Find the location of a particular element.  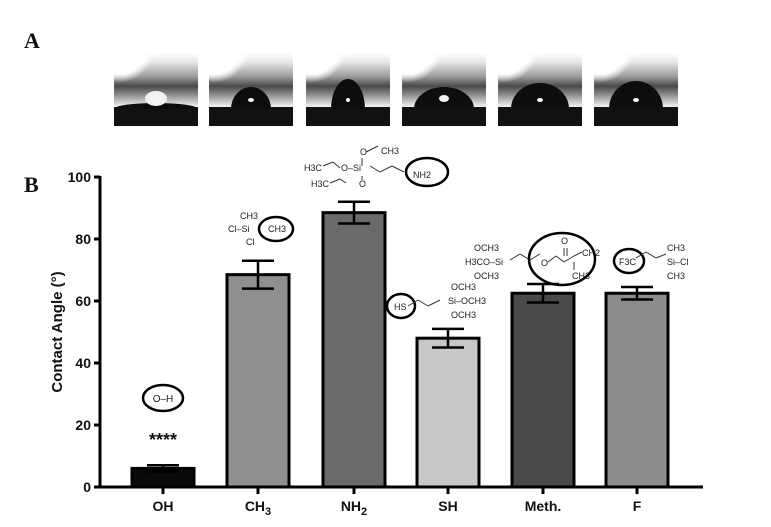

oh-highlight-circle is located at coordinates (163, 398).